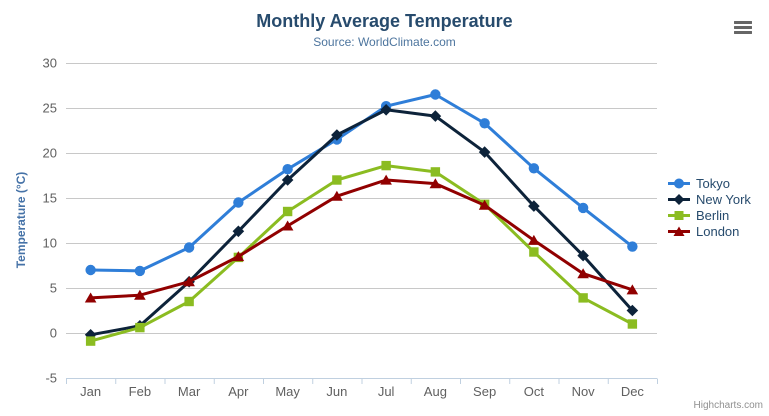 The height and width of the screenshot is (416, 769). I want to click on x-axis-label: Feb, so click(140, 391).